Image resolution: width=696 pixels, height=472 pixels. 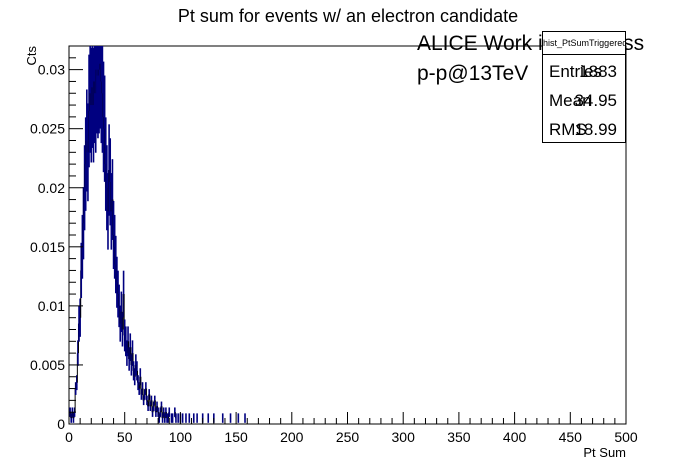 What do you see at coordinates (292, 437) in the screenshot?
I see `x-tick-label: 200` at bounding box center [292, 437].